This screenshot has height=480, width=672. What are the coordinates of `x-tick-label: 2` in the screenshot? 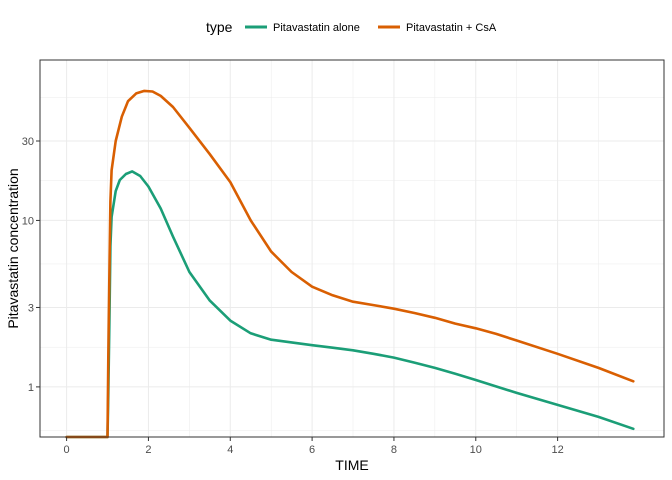 It's located at (148, 450).